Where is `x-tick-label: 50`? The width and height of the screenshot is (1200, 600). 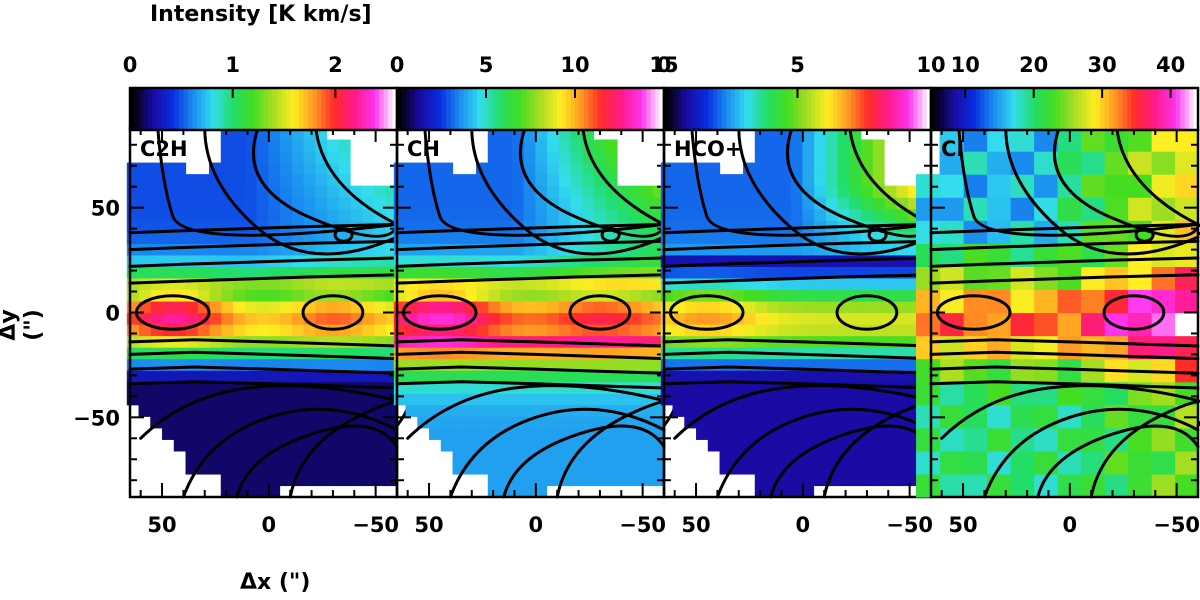
x-tick-label: 50 is located at coordinates (428, 525).